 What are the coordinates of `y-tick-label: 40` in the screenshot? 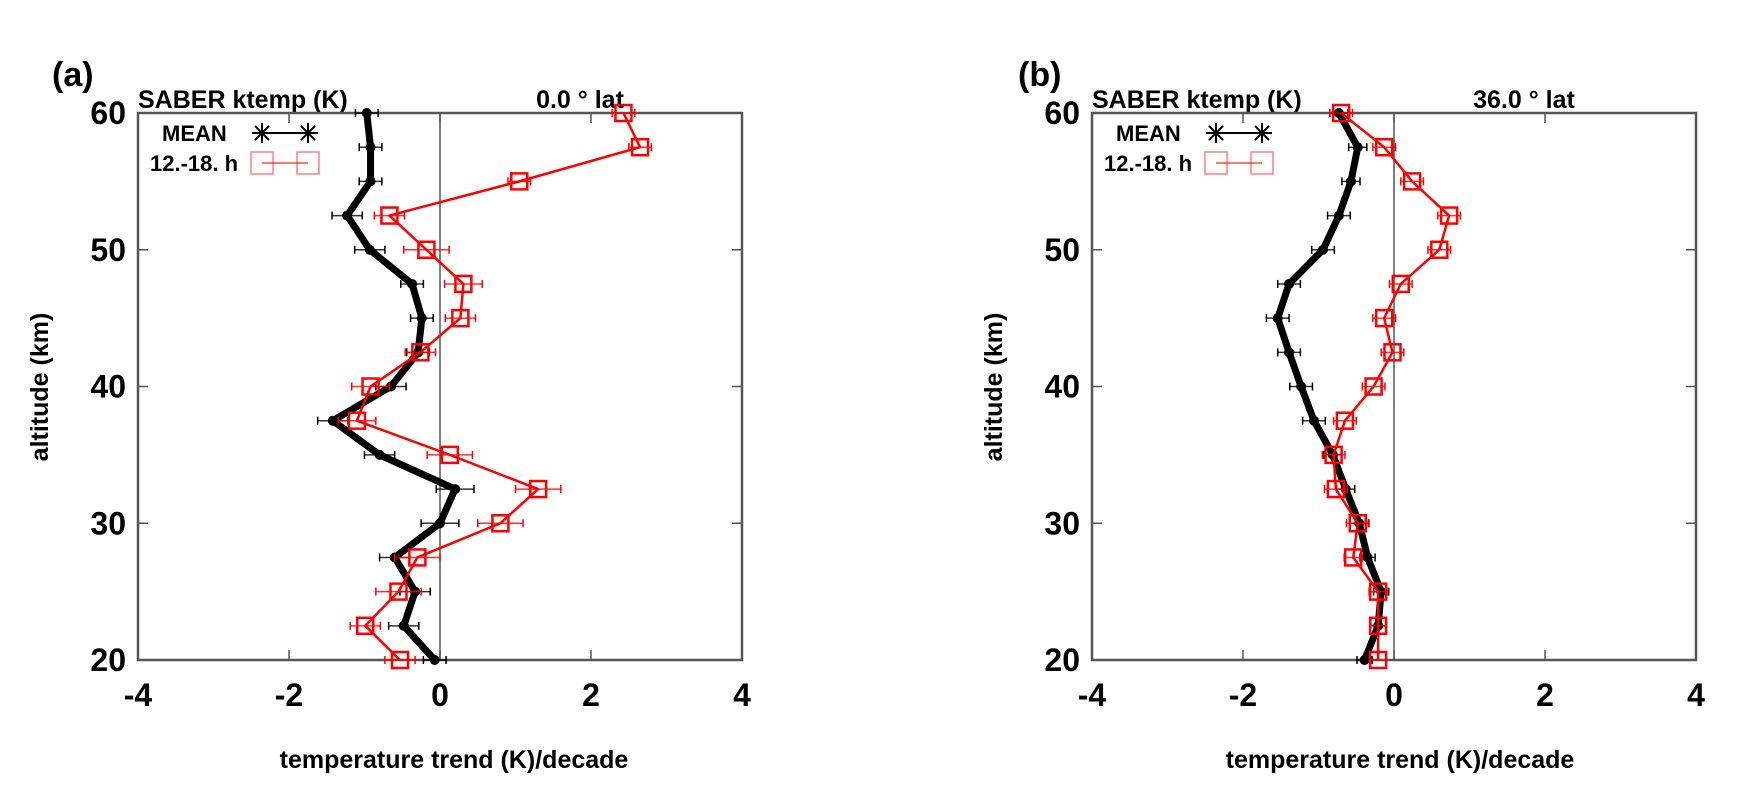 It's located at (1062, 387).